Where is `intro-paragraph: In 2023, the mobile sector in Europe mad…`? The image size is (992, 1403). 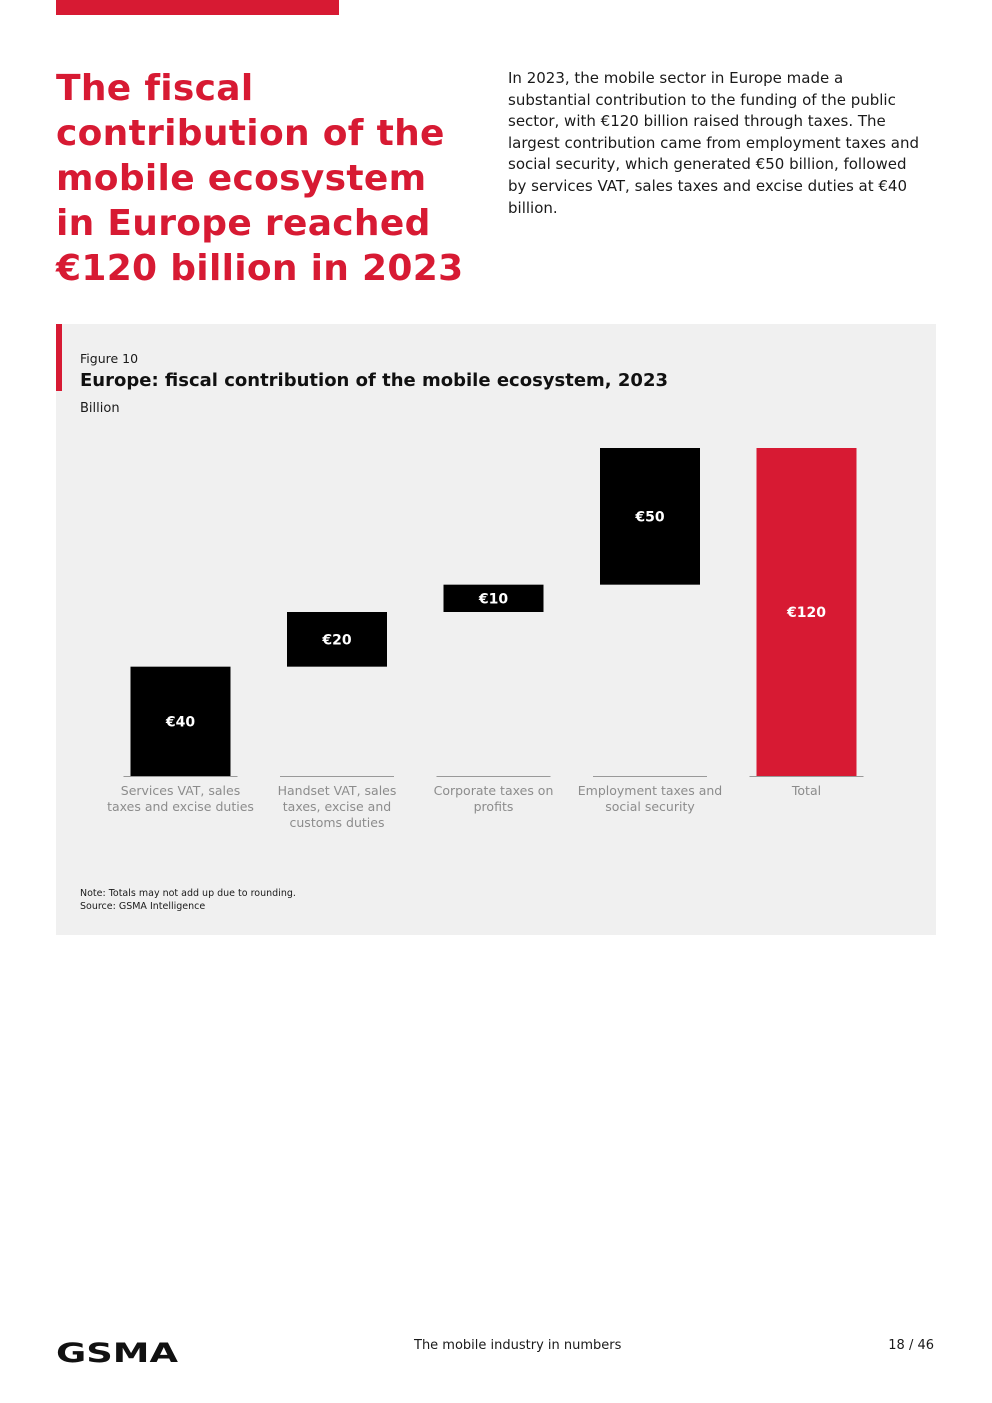
intro-paragraph: In 2023, the mobile sector in Europe mad… is located at coordinates (713, 143).